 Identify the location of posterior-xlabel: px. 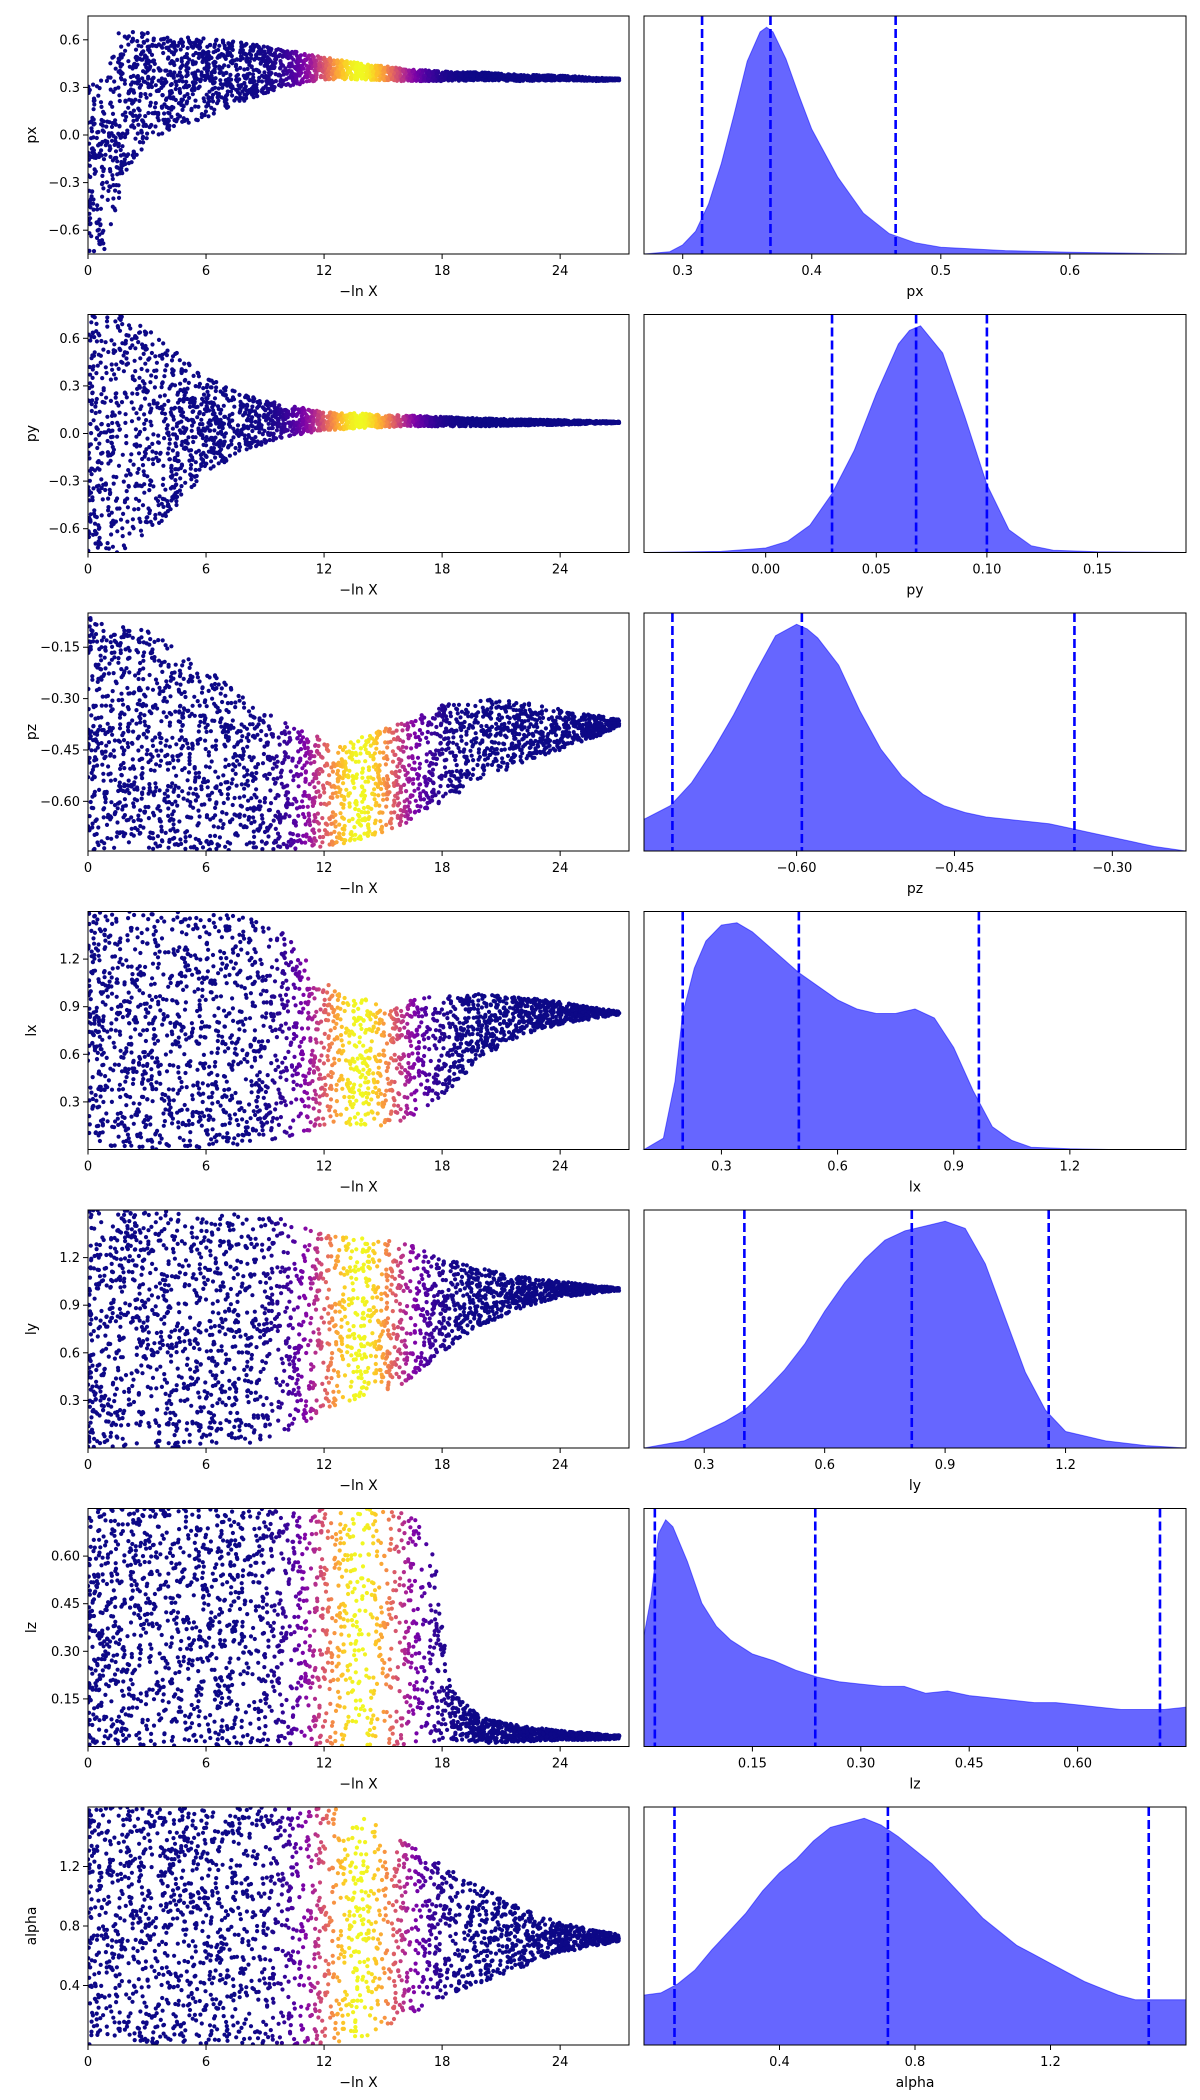
(914, 292).